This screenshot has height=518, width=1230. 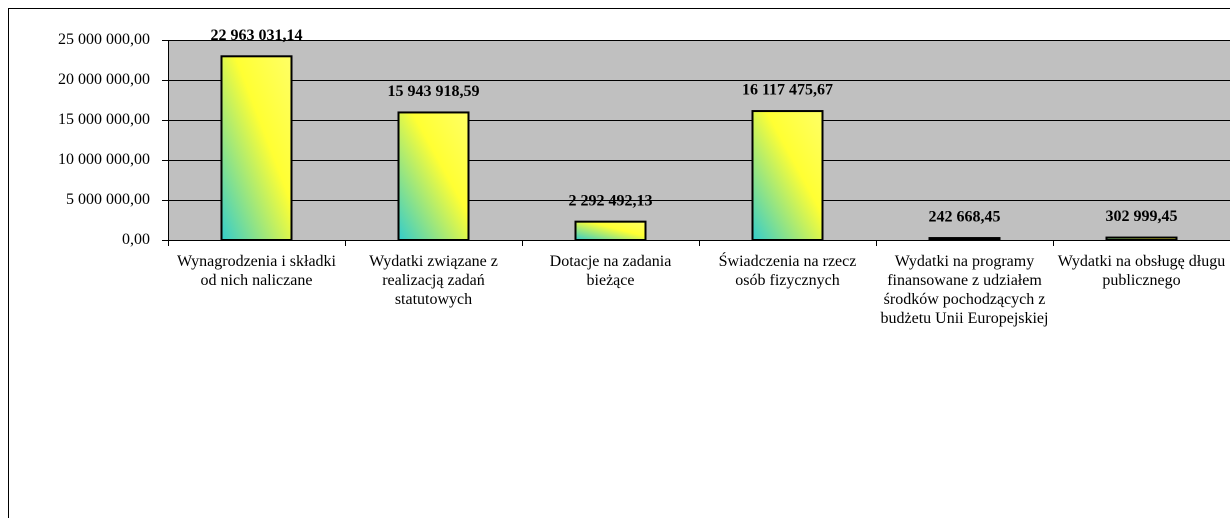 I want to click on value-label: 242 668,45, so click(x=965, y=217).